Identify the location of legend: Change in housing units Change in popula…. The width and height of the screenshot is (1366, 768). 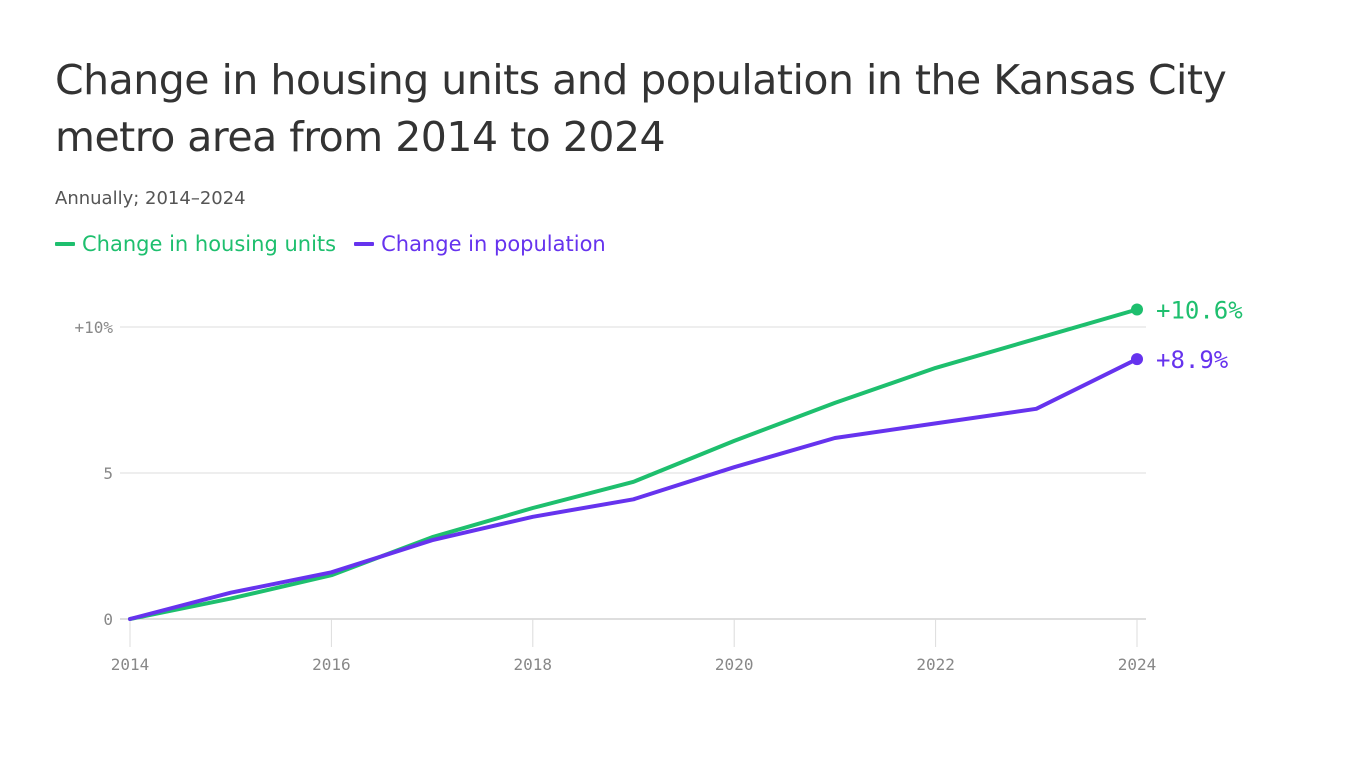
(339, 244).